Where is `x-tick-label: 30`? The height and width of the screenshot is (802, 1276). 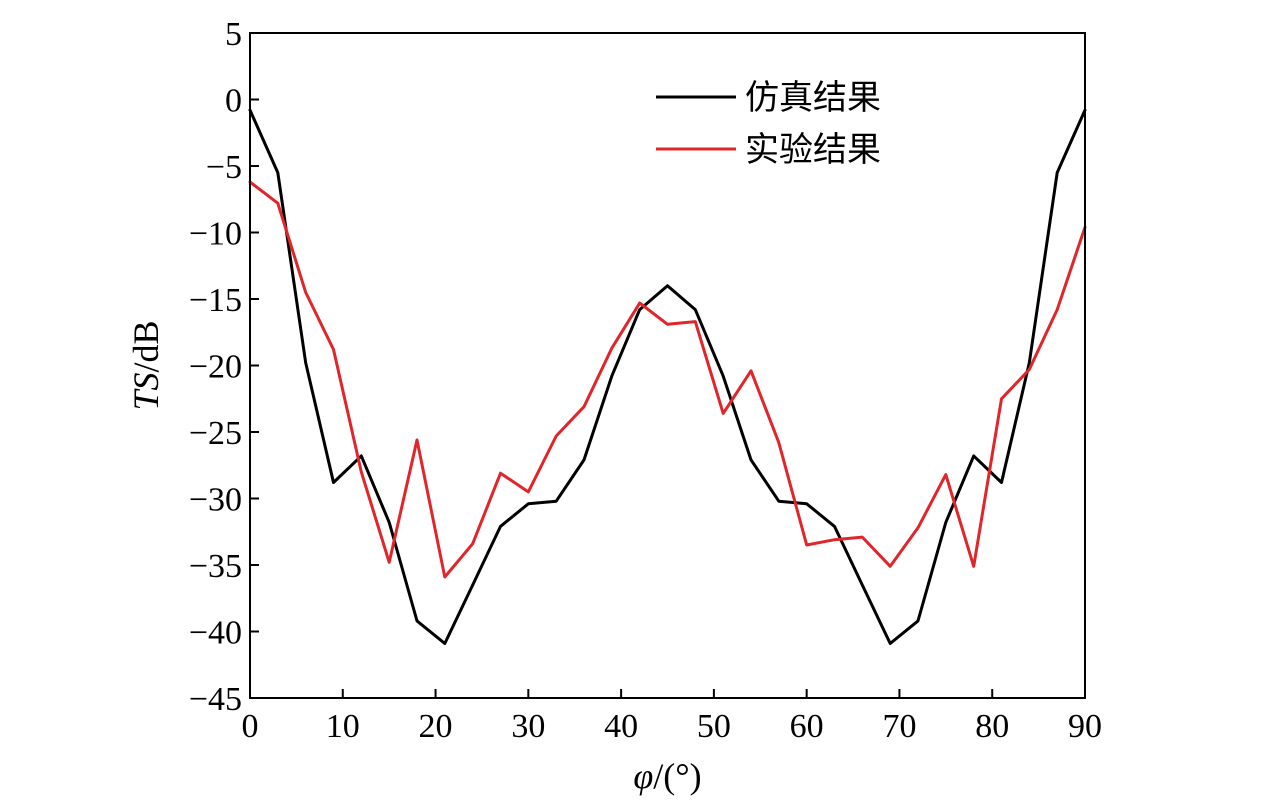
x-tick-label: 30 is located at coordinates (528, 726).